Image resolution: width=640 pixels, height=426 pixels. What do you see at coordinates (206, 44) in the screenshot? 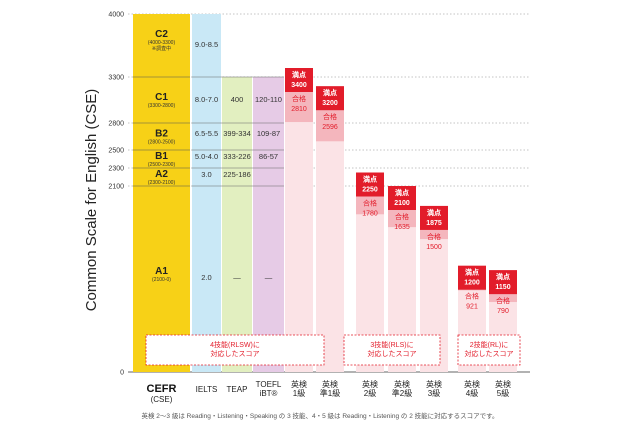
I see `ielts-score: 9.0-8.5` at bounding box center [206, 44].